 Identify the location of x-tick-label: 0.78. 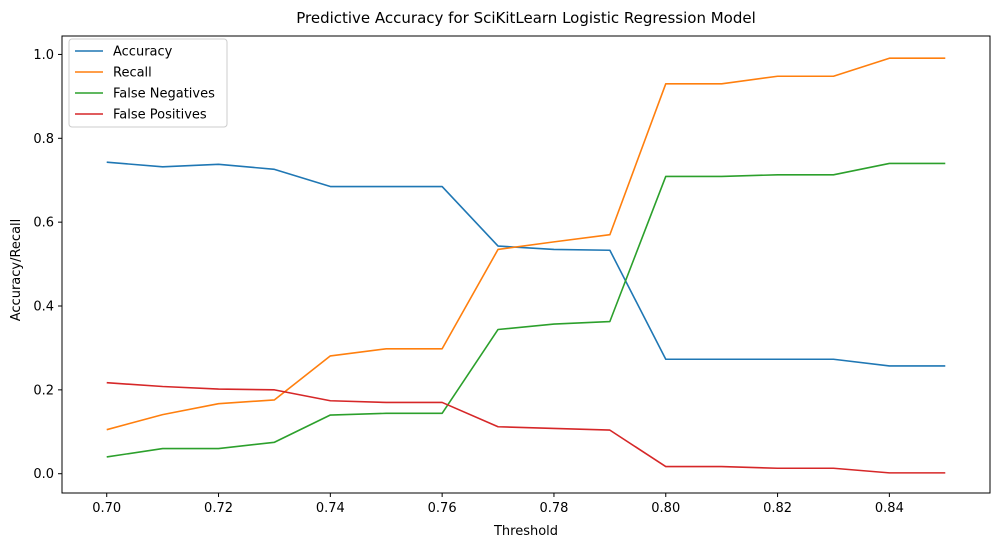
(553, 508).